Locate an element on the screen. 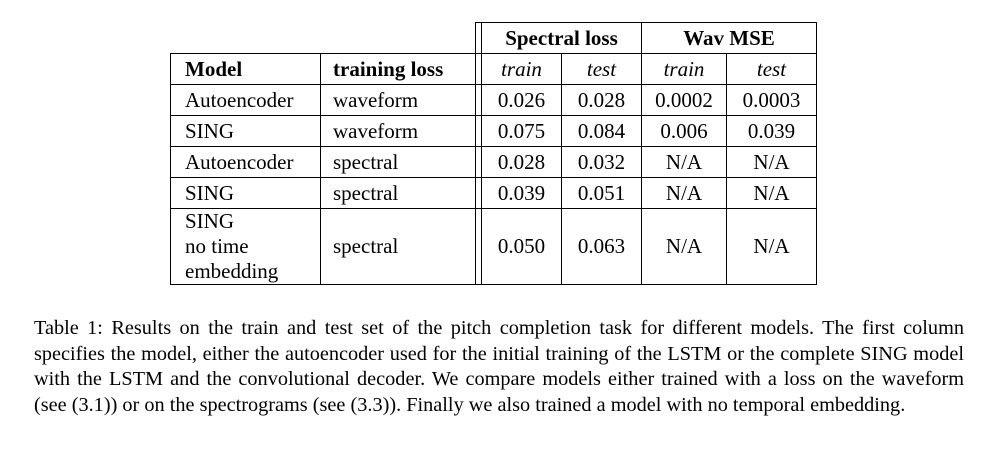  wav-test-cell: 0.039 is located at coordinates (771, 131).